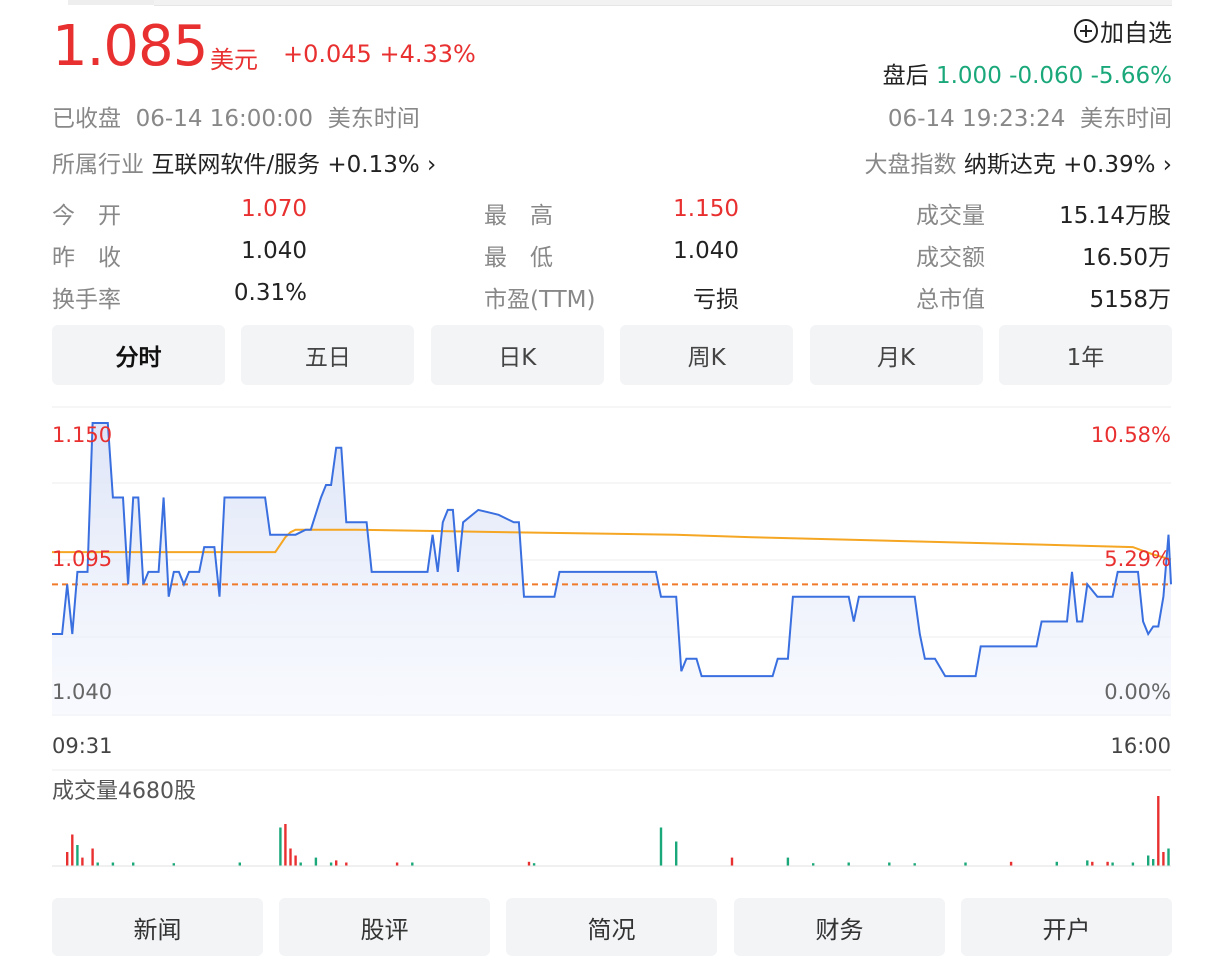 This screenshot has width=1215, height=971. Describe the element at coordinates (518, 258) in the screenshot. I see `stat-label: 最 低` at that location.